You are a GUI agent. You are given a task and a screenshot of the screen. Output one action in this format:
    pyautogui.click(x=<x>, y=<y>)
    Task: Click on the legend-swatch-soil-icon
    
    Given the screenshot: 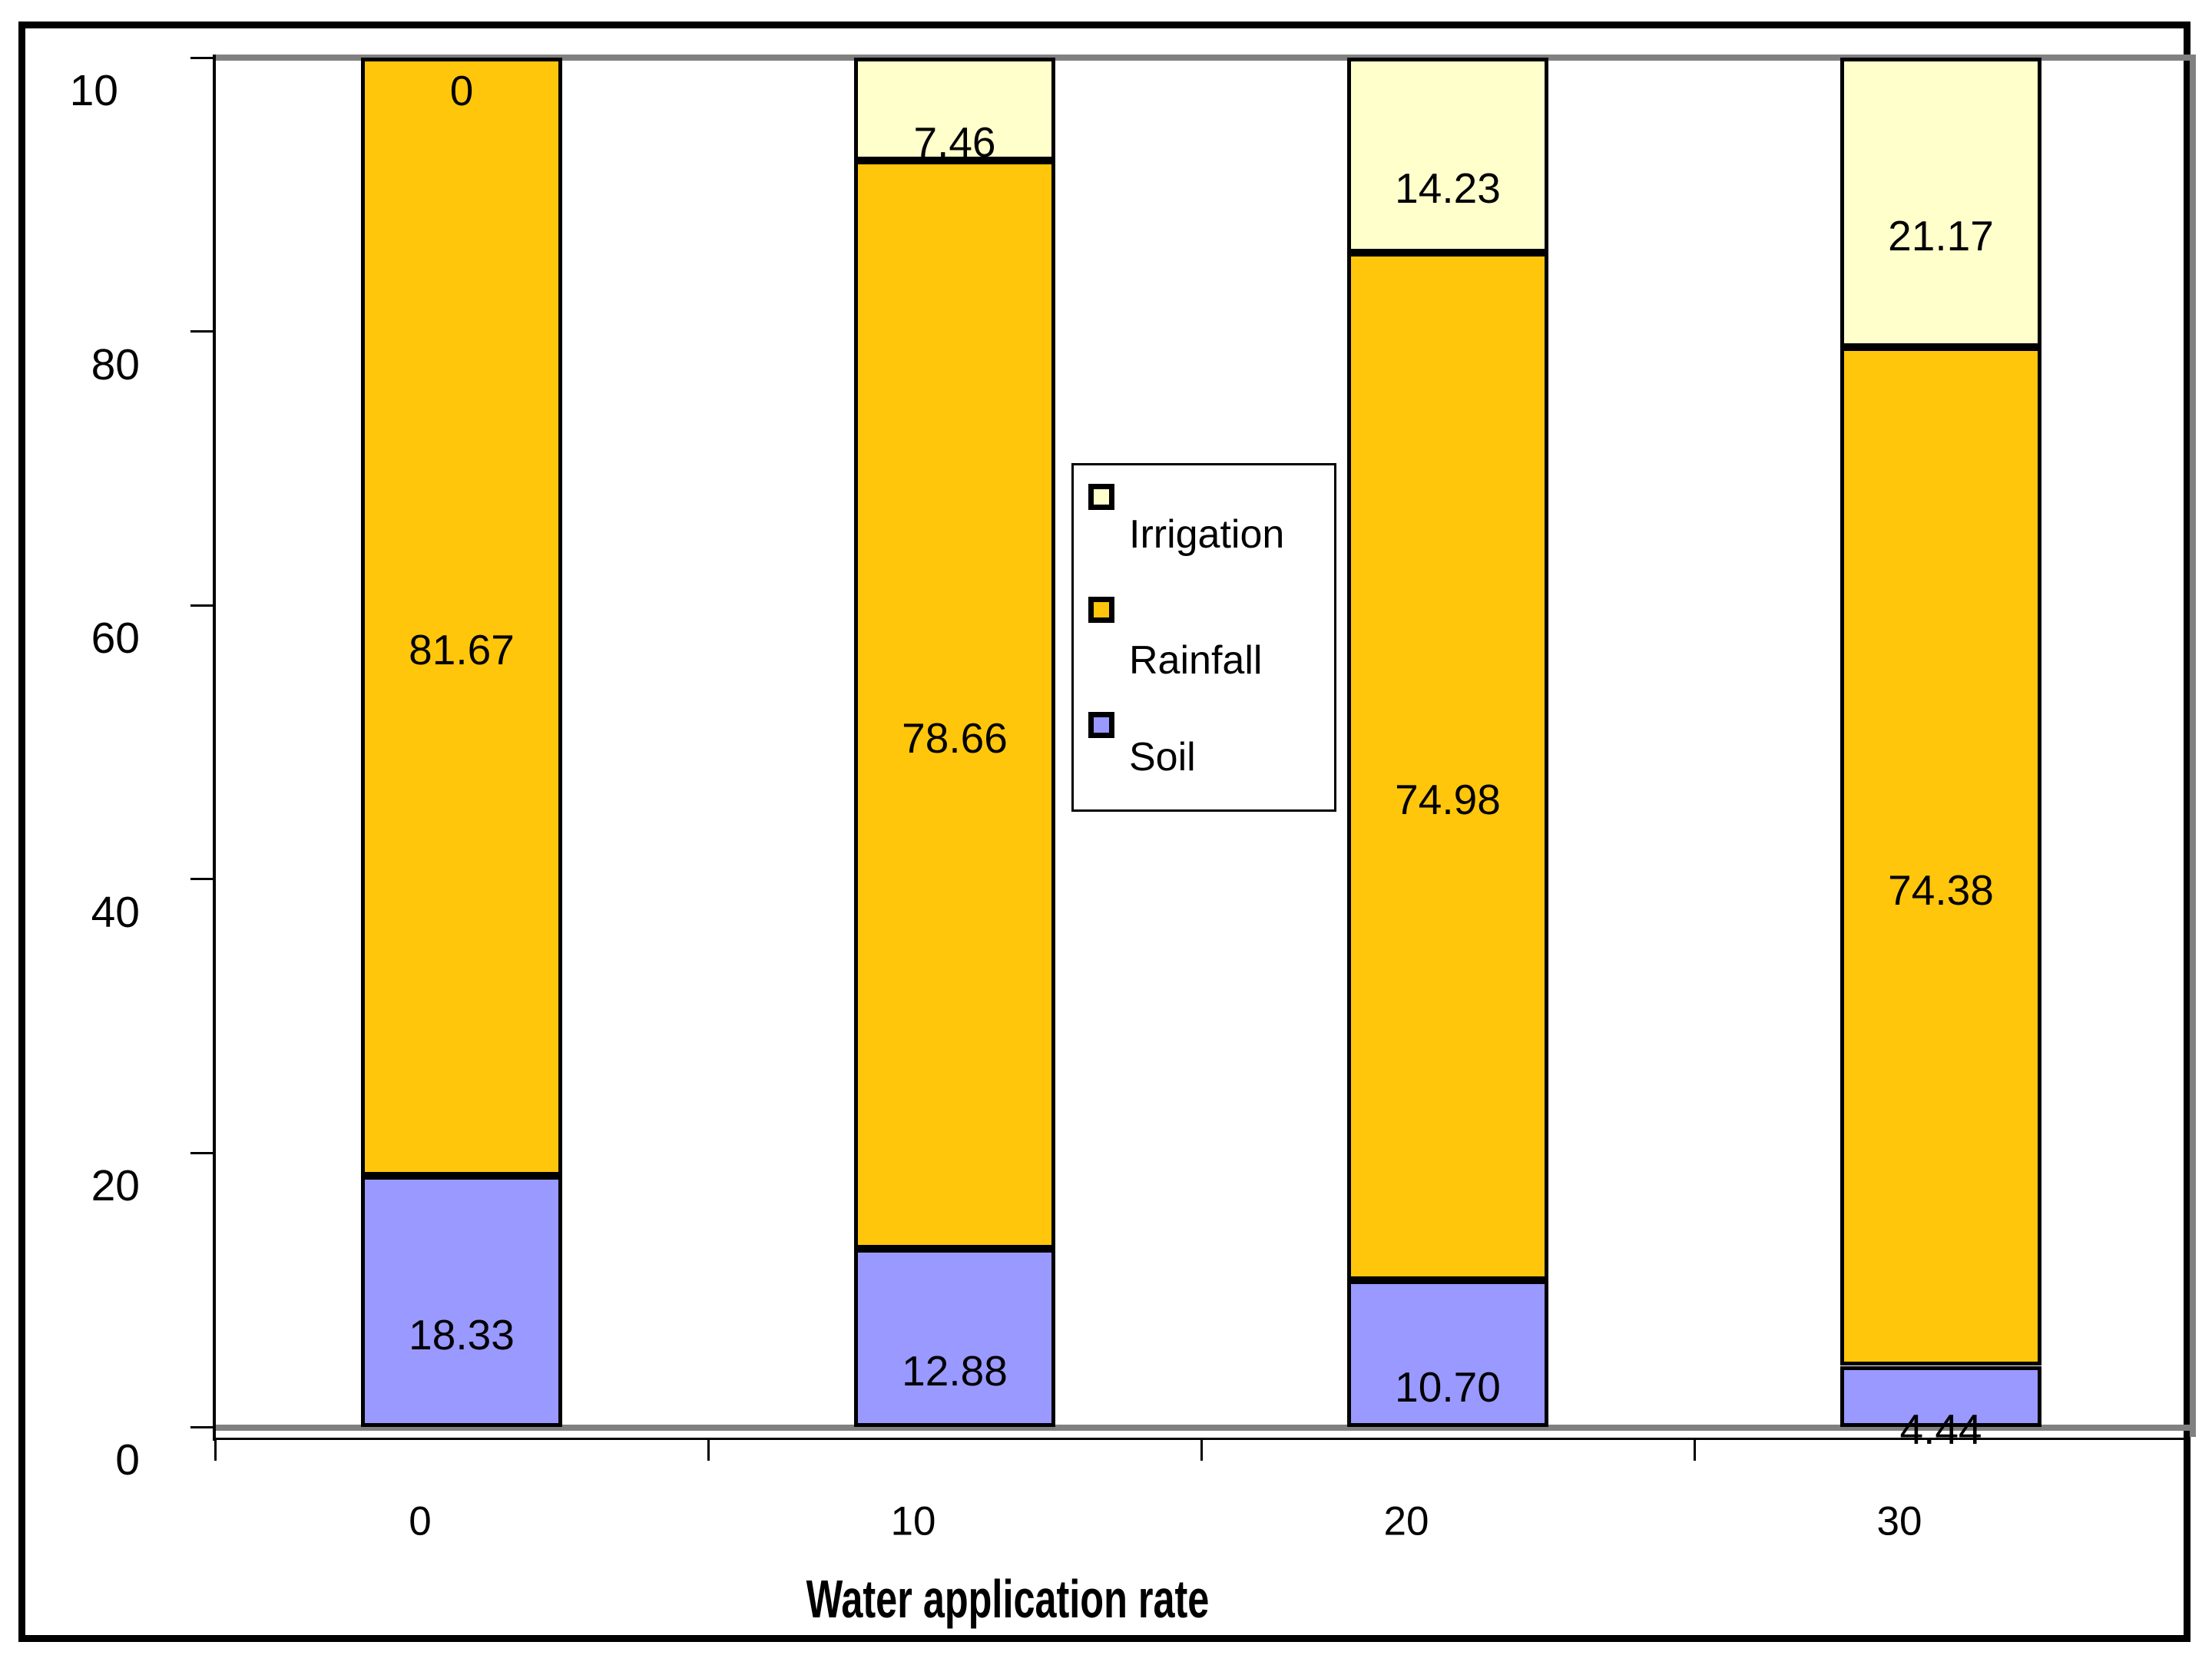 What is the action you would take?
    pyautogui.click(x=1101, y=725)
    